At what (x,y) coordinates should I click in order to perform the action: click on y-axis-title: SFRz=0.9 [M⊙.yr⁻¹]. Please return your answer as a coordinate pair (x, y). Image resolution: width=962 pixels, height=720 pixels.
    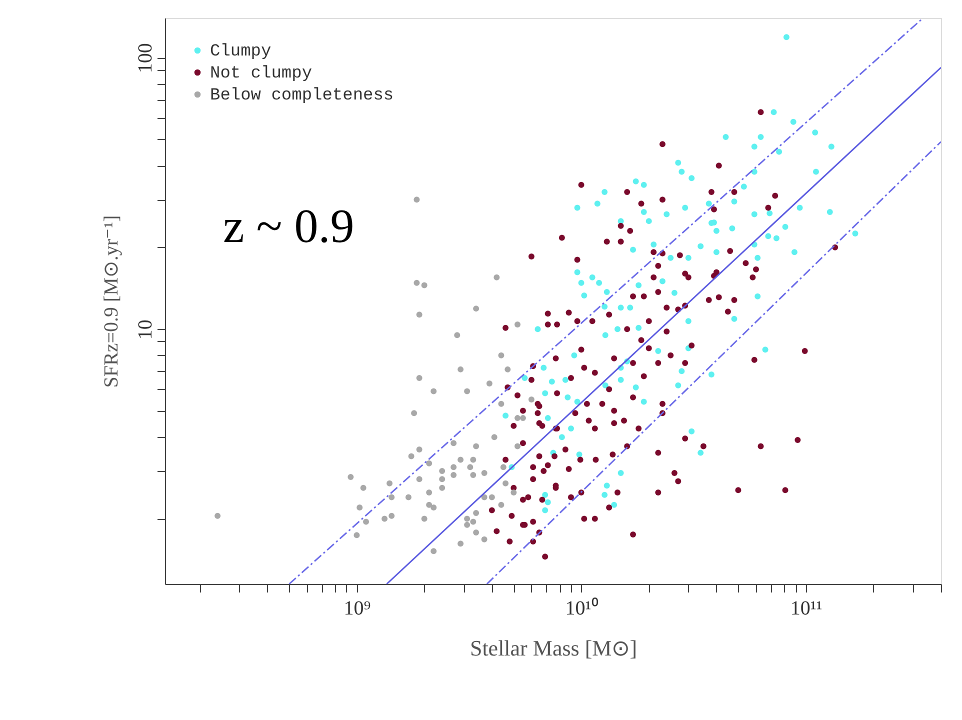
    Looking at the image, I should click on (111, 301).